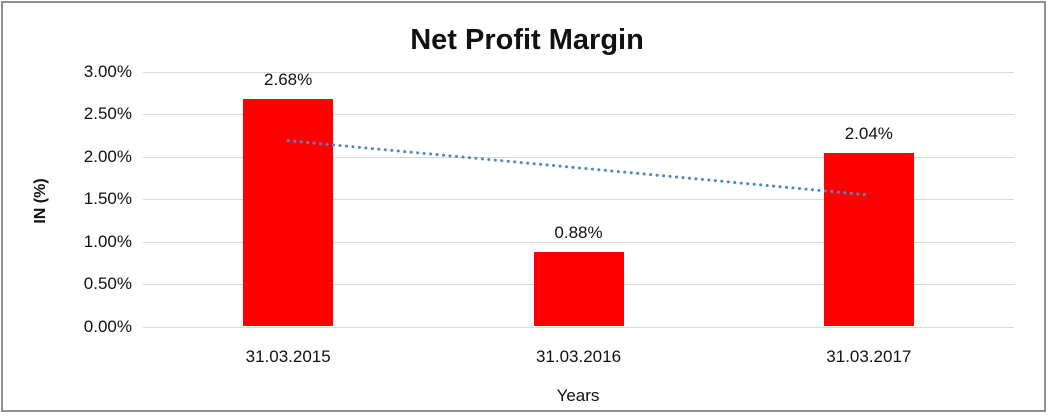 This screenshot has width=1054, height=416. Describe the element at coordinates (107, 241) in the screenshot. I see `y-tick-label: 1.00%` at that location.